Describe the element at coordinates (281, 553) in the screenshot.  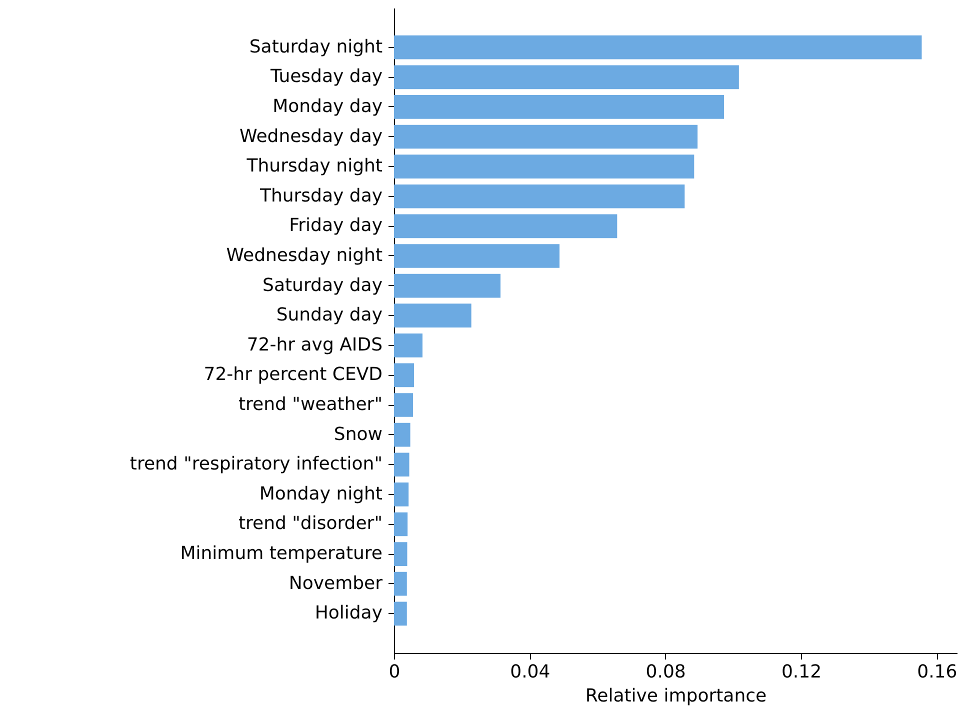
I see `y-tick-label: Minimum temperature` at that location.